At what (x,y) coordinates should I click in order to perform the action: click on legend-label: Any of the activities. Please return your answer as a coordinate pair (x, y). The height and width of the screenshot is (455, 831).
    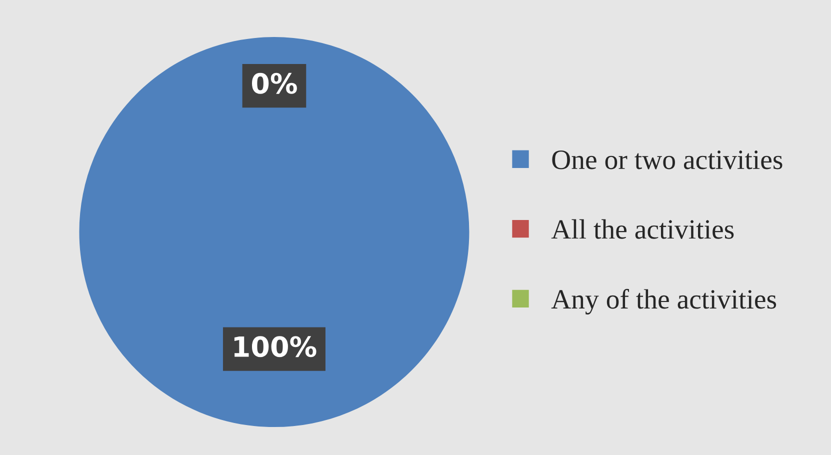
    Looking at the image, I should click on (663, 301).